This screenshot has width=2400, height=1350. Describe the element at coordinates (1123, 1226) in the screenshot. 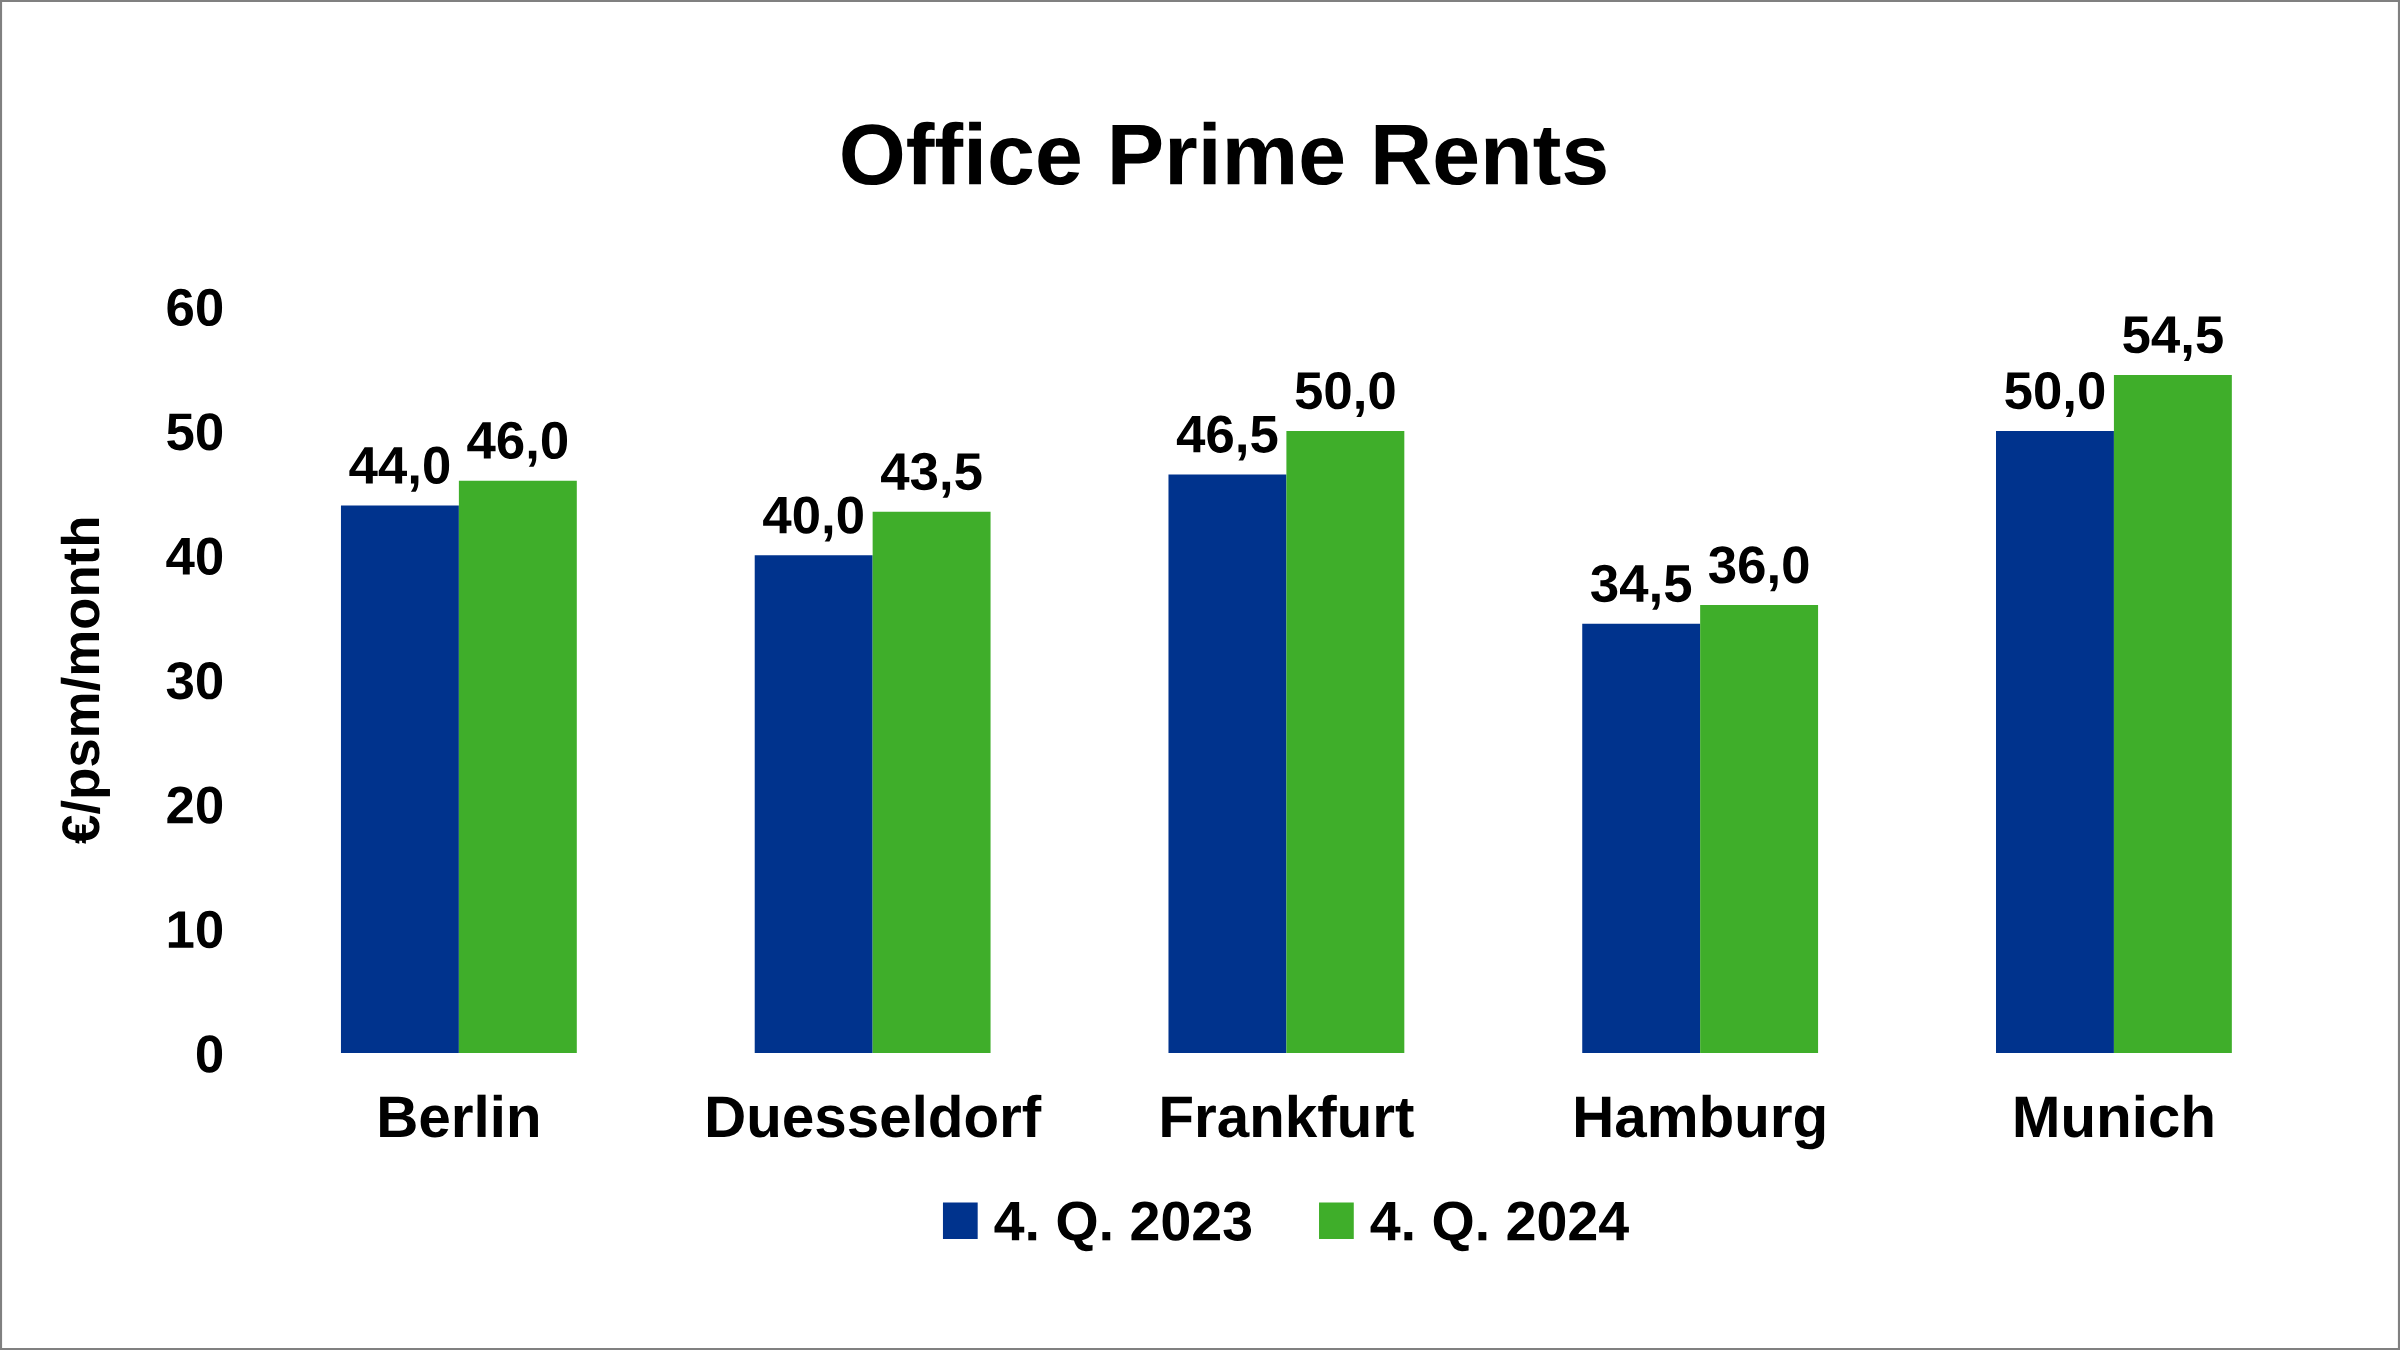

I see `legend-label: 4. Q. 2023` at that location.